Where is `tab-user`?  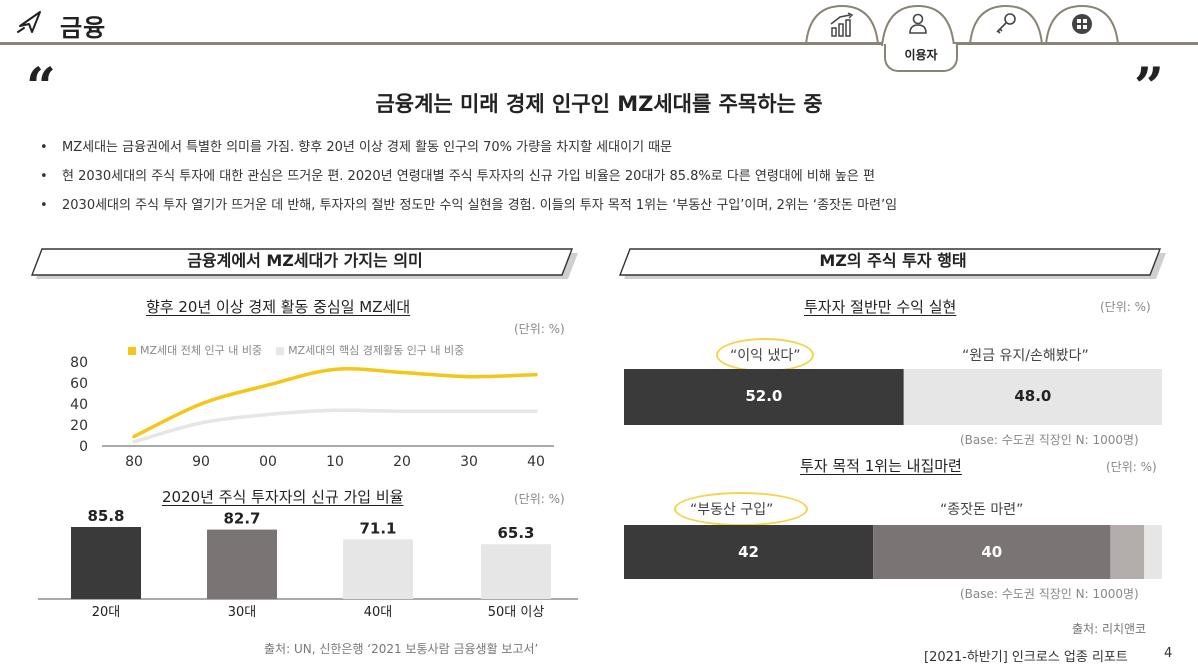 tab-user is located at coordinates (918, 25).